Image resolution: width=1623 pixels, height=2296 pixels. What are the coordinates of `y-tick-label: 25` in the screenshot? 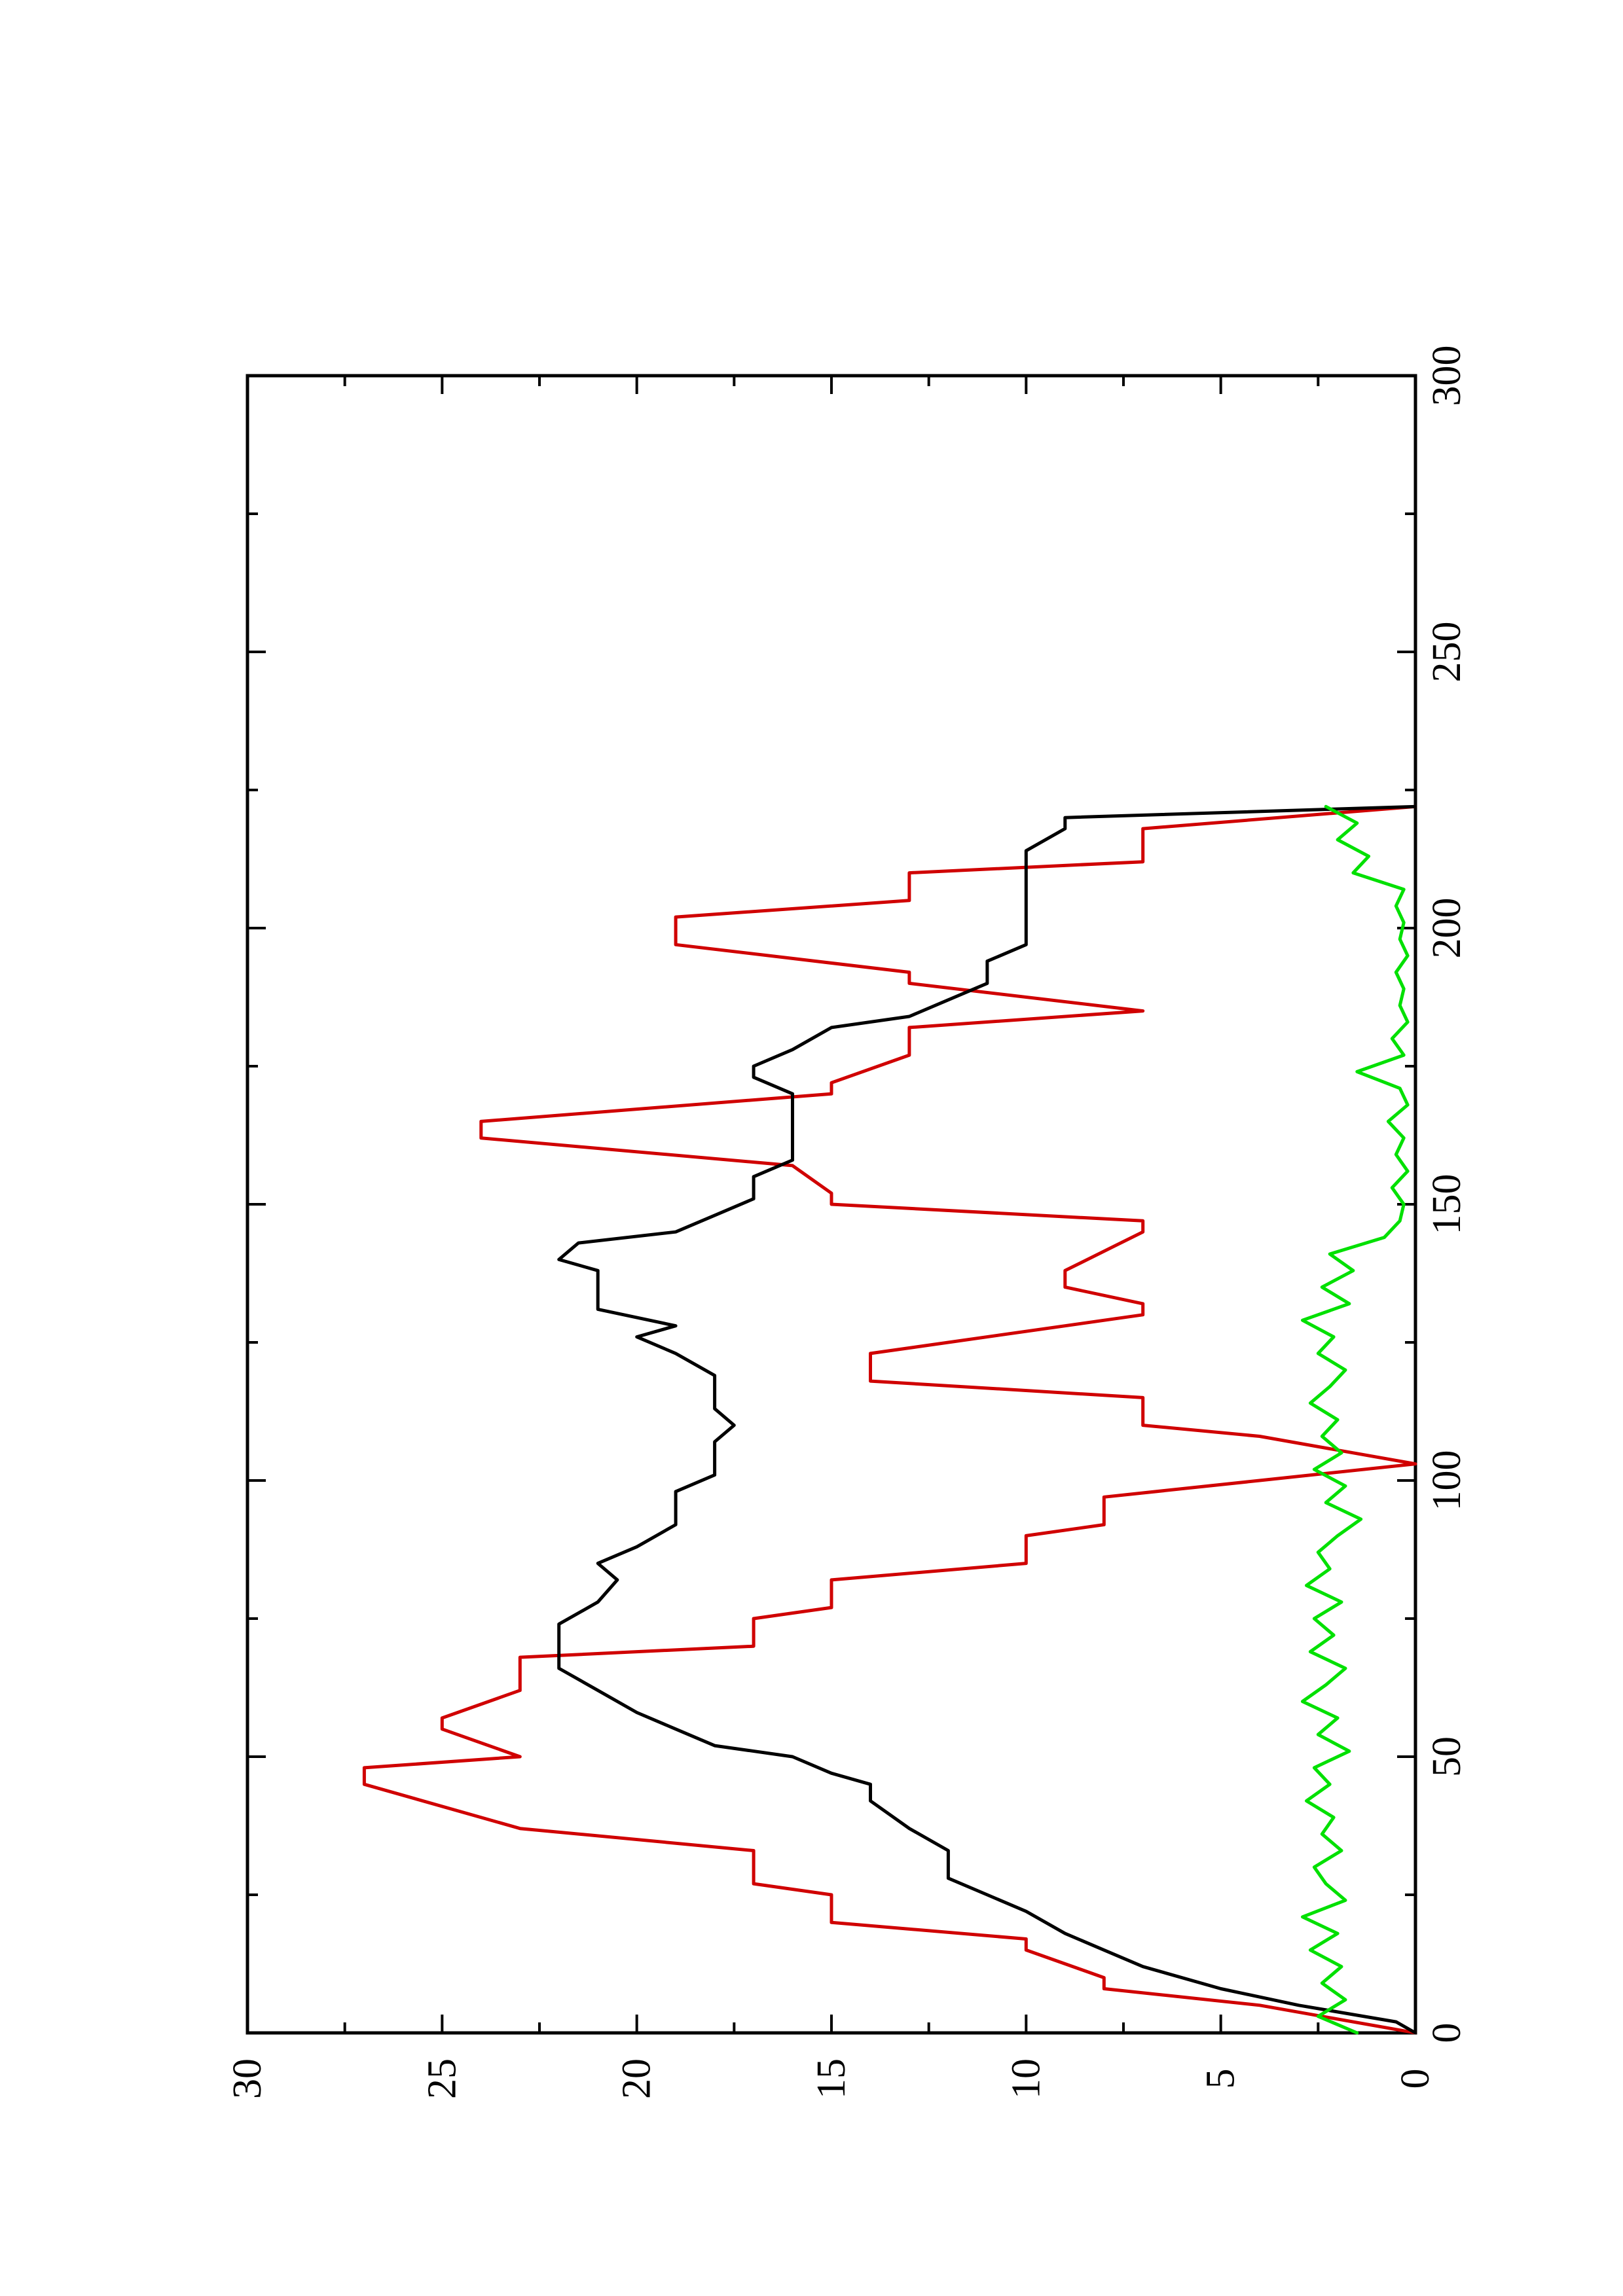 It's located at (442, 2078).